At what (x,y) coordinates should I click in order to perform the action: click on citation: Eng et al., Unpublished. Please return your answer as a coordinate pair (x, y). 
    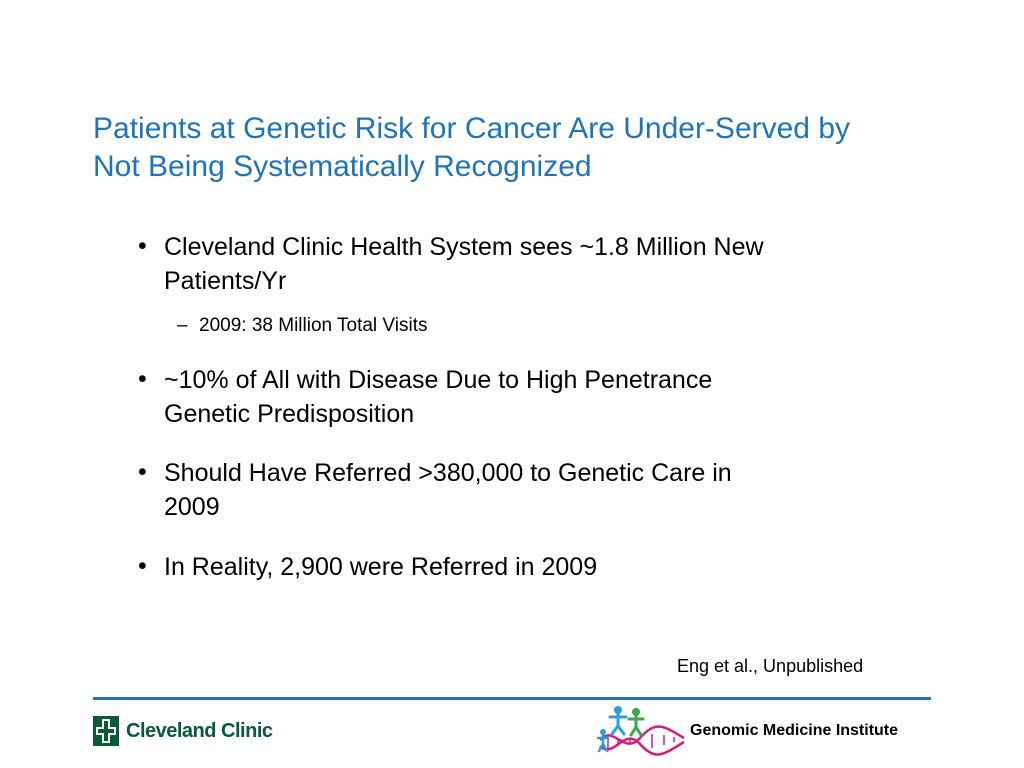
    Looking at the image, I should click on (770, 666).